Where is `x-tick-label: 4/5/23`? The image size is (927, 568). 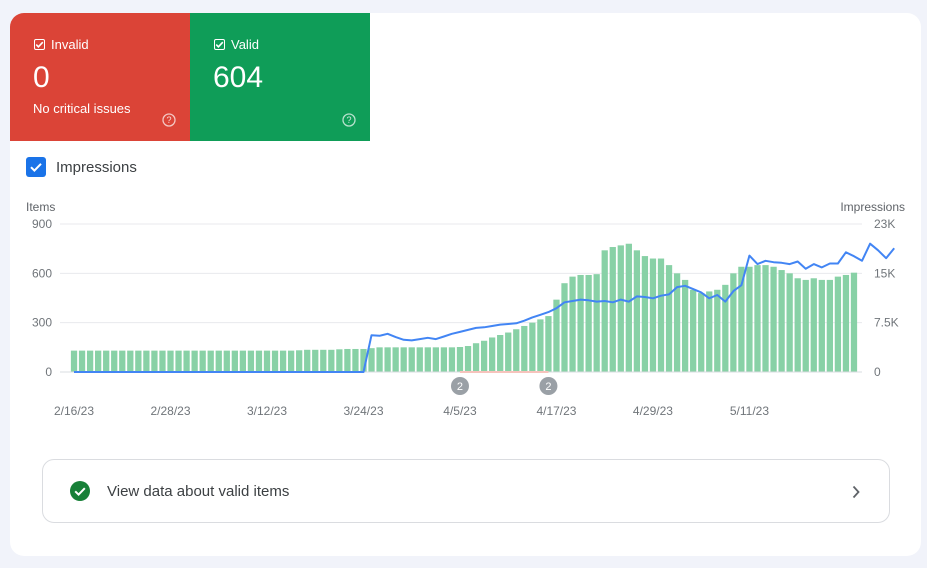 x-tick-label: 4/5/23 is located at coordinates (460, 411).